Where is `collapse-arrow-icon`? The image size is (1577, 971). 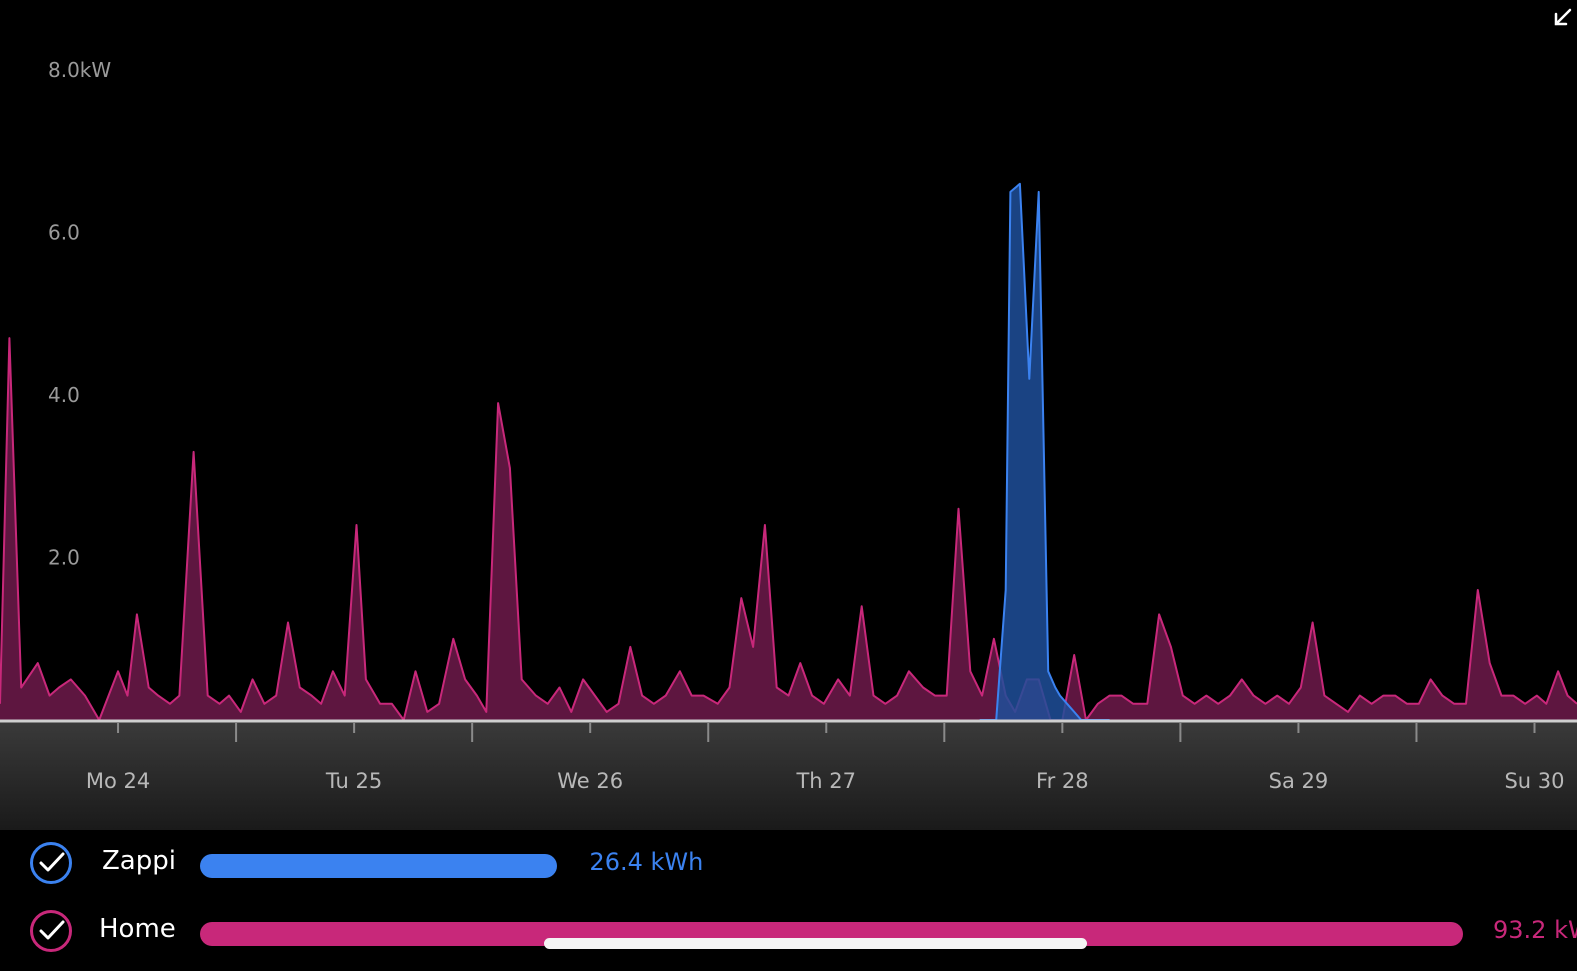
collapse-arrow-icon is located at coordinates (1562, 18).